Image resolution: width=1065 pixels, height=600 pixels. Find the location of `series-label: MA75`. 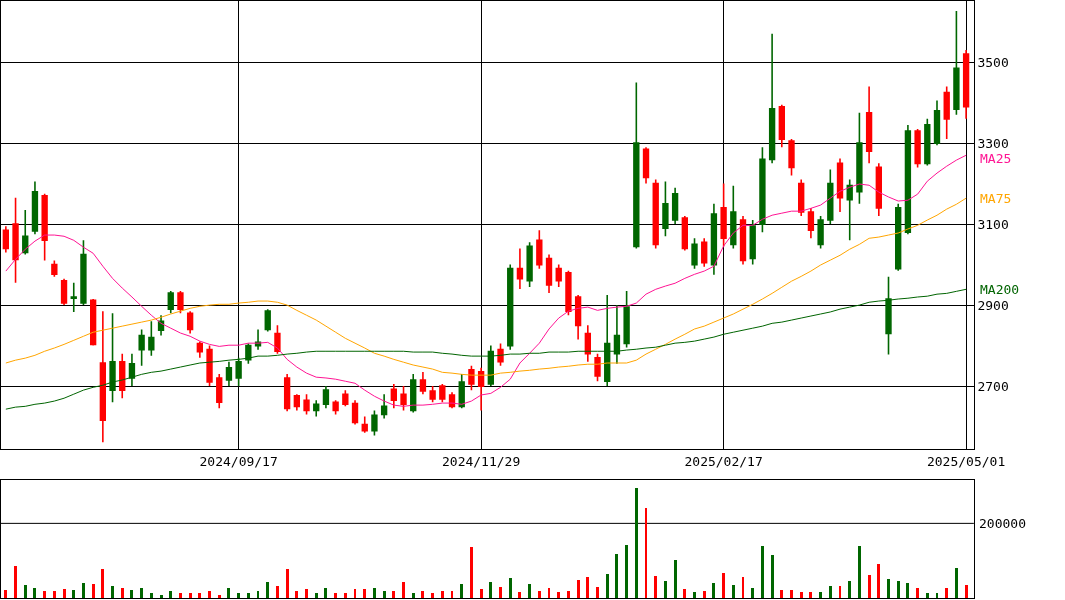

series-label: MA75 is located at coordinates (996, 198).